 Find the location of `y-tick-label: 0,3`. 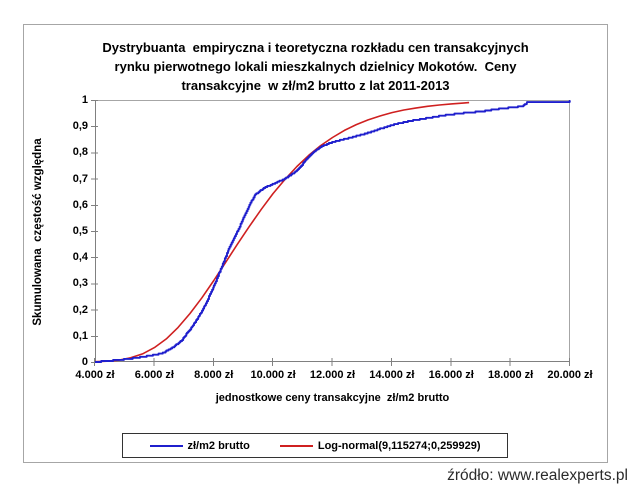

y-tick-label: 0,3 is located at coordinates (80, 283).